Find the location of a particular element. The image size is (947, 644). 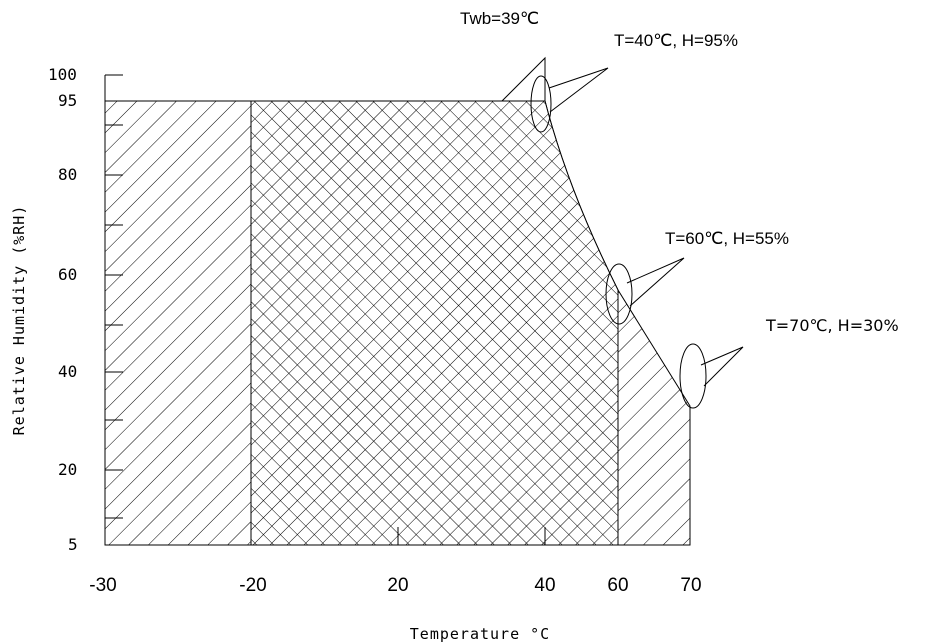

y-axis-title: Relative Humidity (%RH) is located at coordinates (19, 320).